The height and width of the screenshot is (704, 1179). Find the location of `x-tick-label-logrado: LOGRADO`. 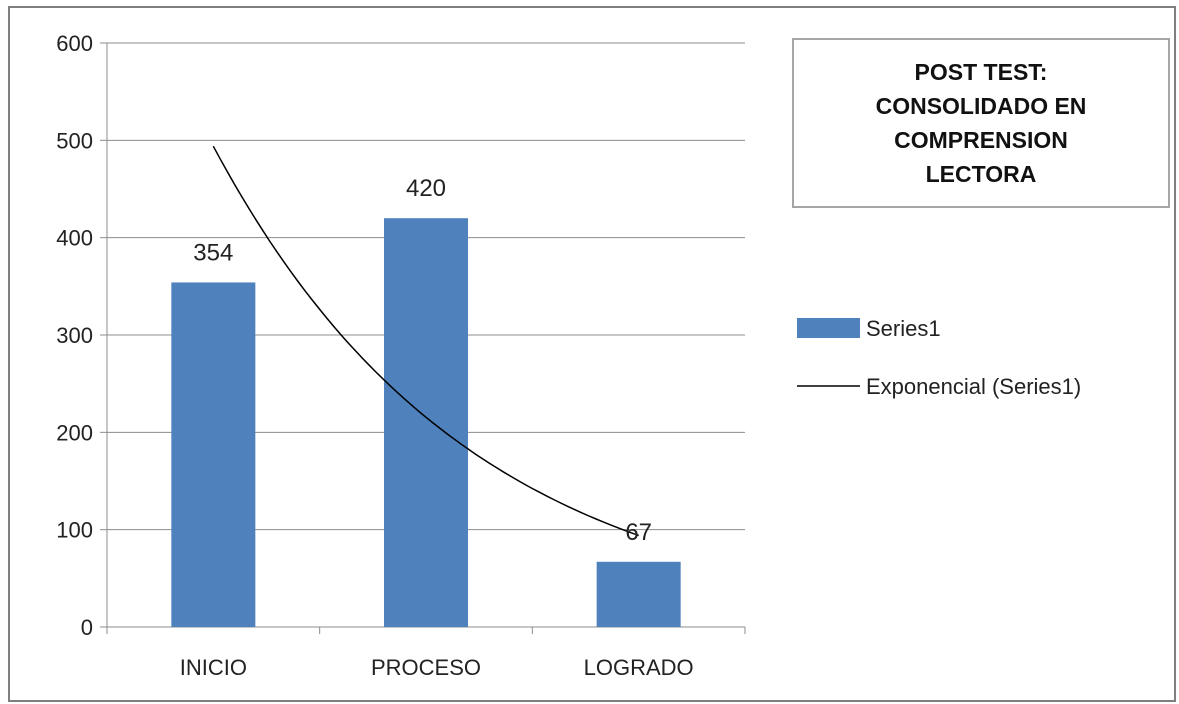

x-tick-label-logrado: LOGRADO is located at coordinates (639, 667).